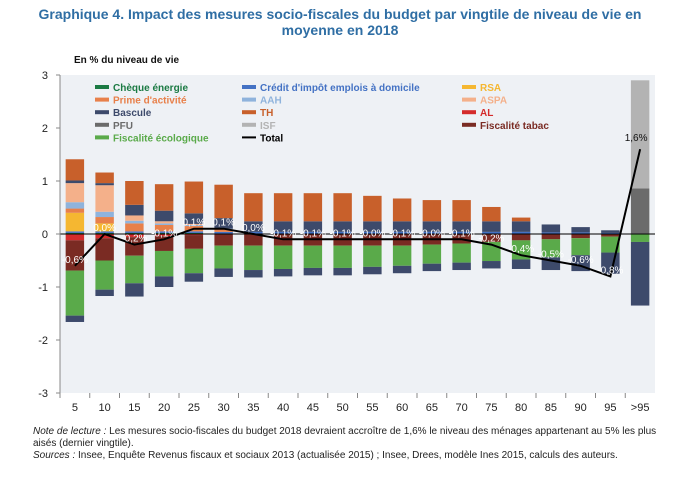 This screenshot has height=485, width=680. What do you see at coordinates (402, 408) in the screenshot?
I see `x-tick-label: 60` at bounding box center [402, 408].